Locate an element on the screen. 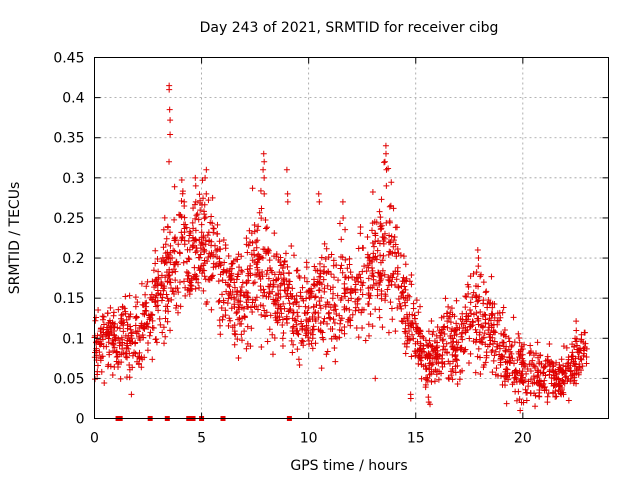  y-tick-label: 0.05 is located at coordinates (68, 379).